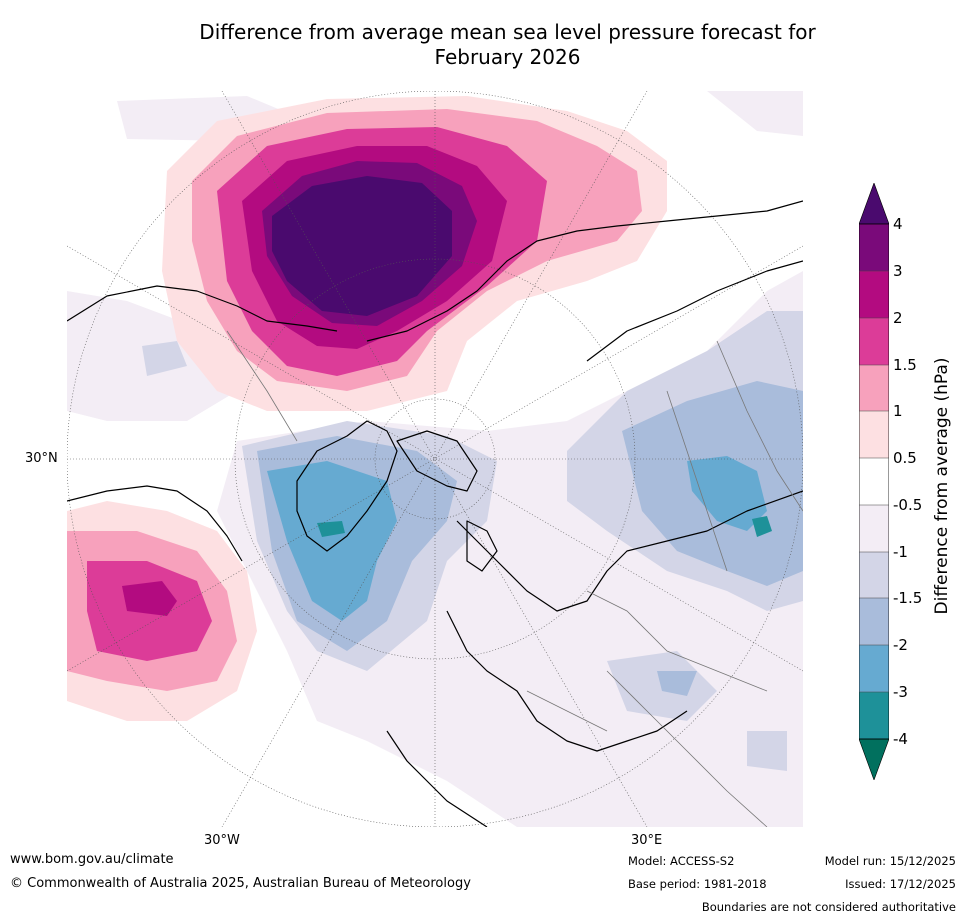  I want to click on colorbar-extend-high, so click(874, 204).